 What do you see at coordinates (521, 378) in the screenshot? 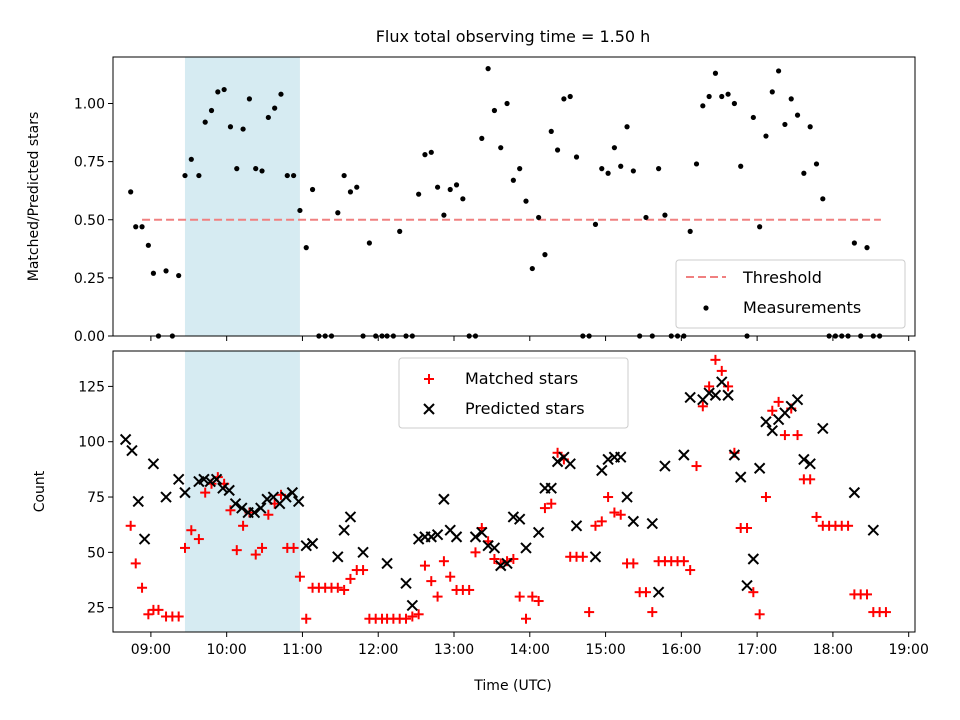
I see `legend-matched-label: Matched stars` at bounding box center [521, 378].